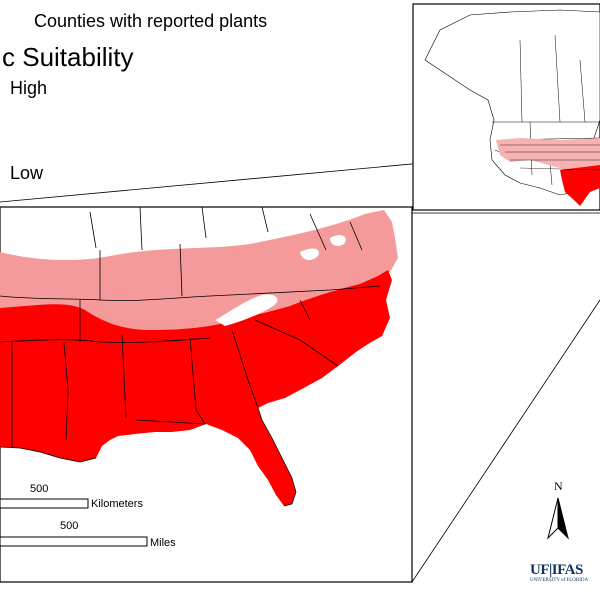 The height and width of the screenshot is (600, 600). I want to click on inset-map, so click(506, 107).